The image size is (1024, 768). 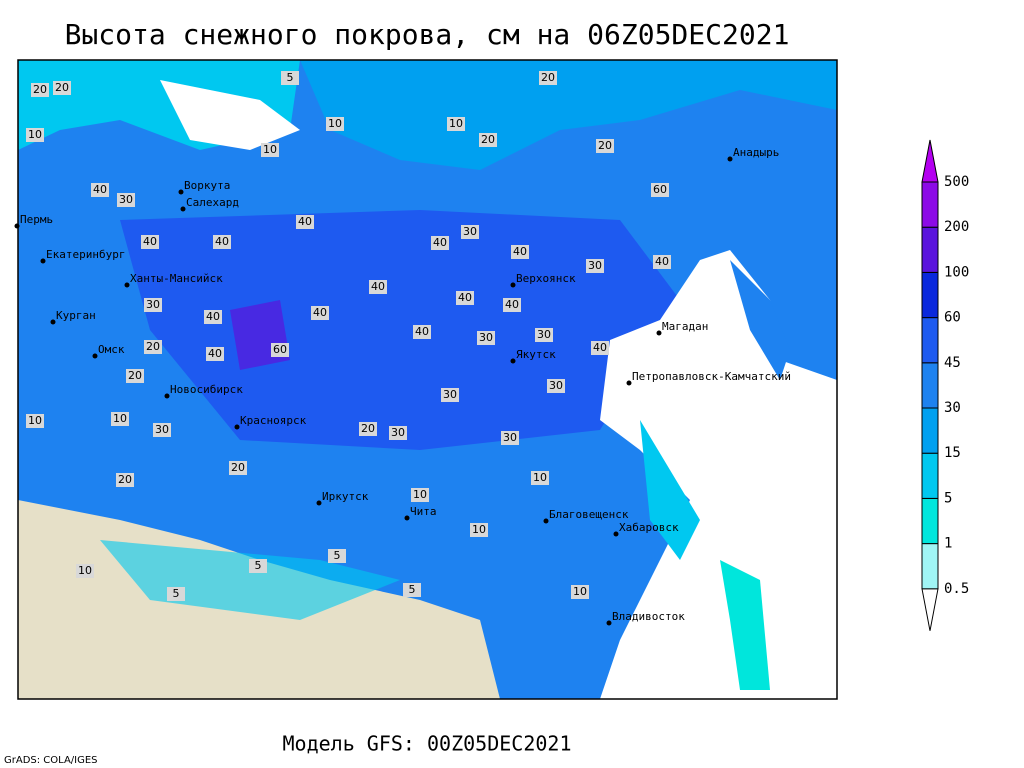 I want to click on city-label: Омск, so click(x=111, y=349).